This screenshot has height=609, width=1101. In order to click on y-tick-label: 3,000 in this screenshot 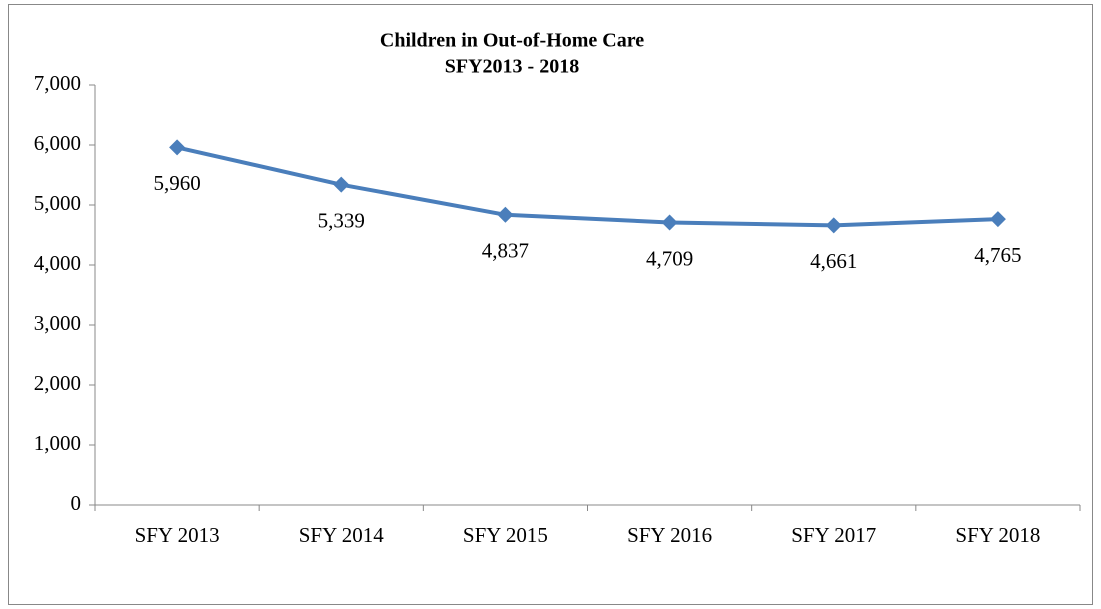, I will do `click(57, 323)`.